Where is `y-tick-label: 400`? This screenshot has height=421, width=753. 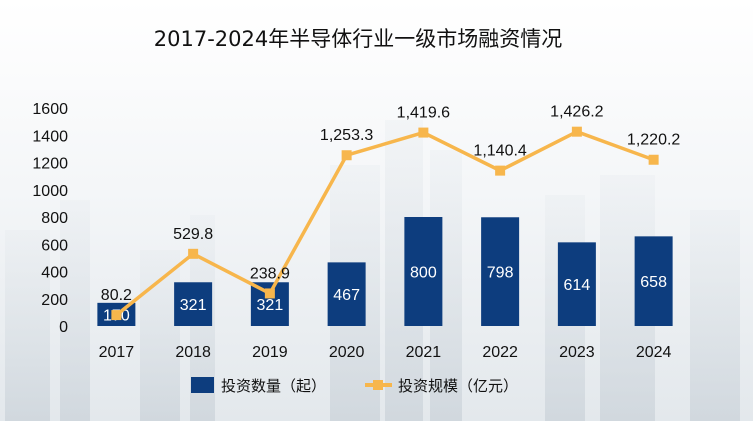 y-tick-label: 400 is located at coordinates (54, 273).